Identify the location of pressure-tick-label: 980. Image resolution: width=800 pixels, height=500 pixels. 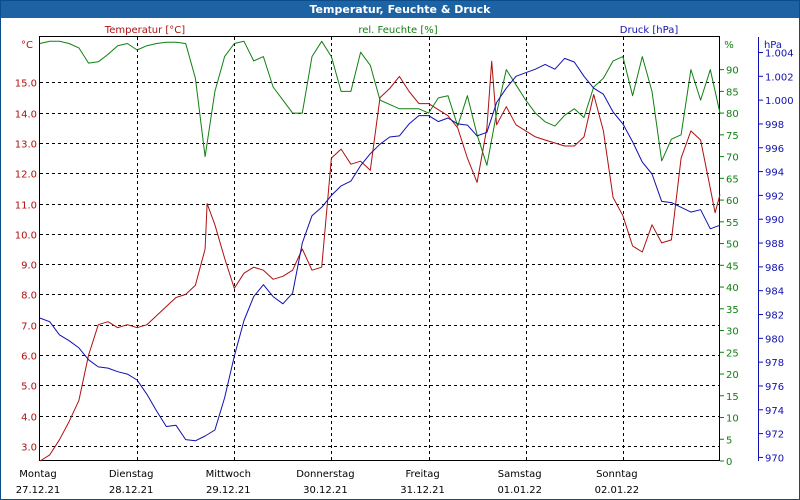
(774, 339).